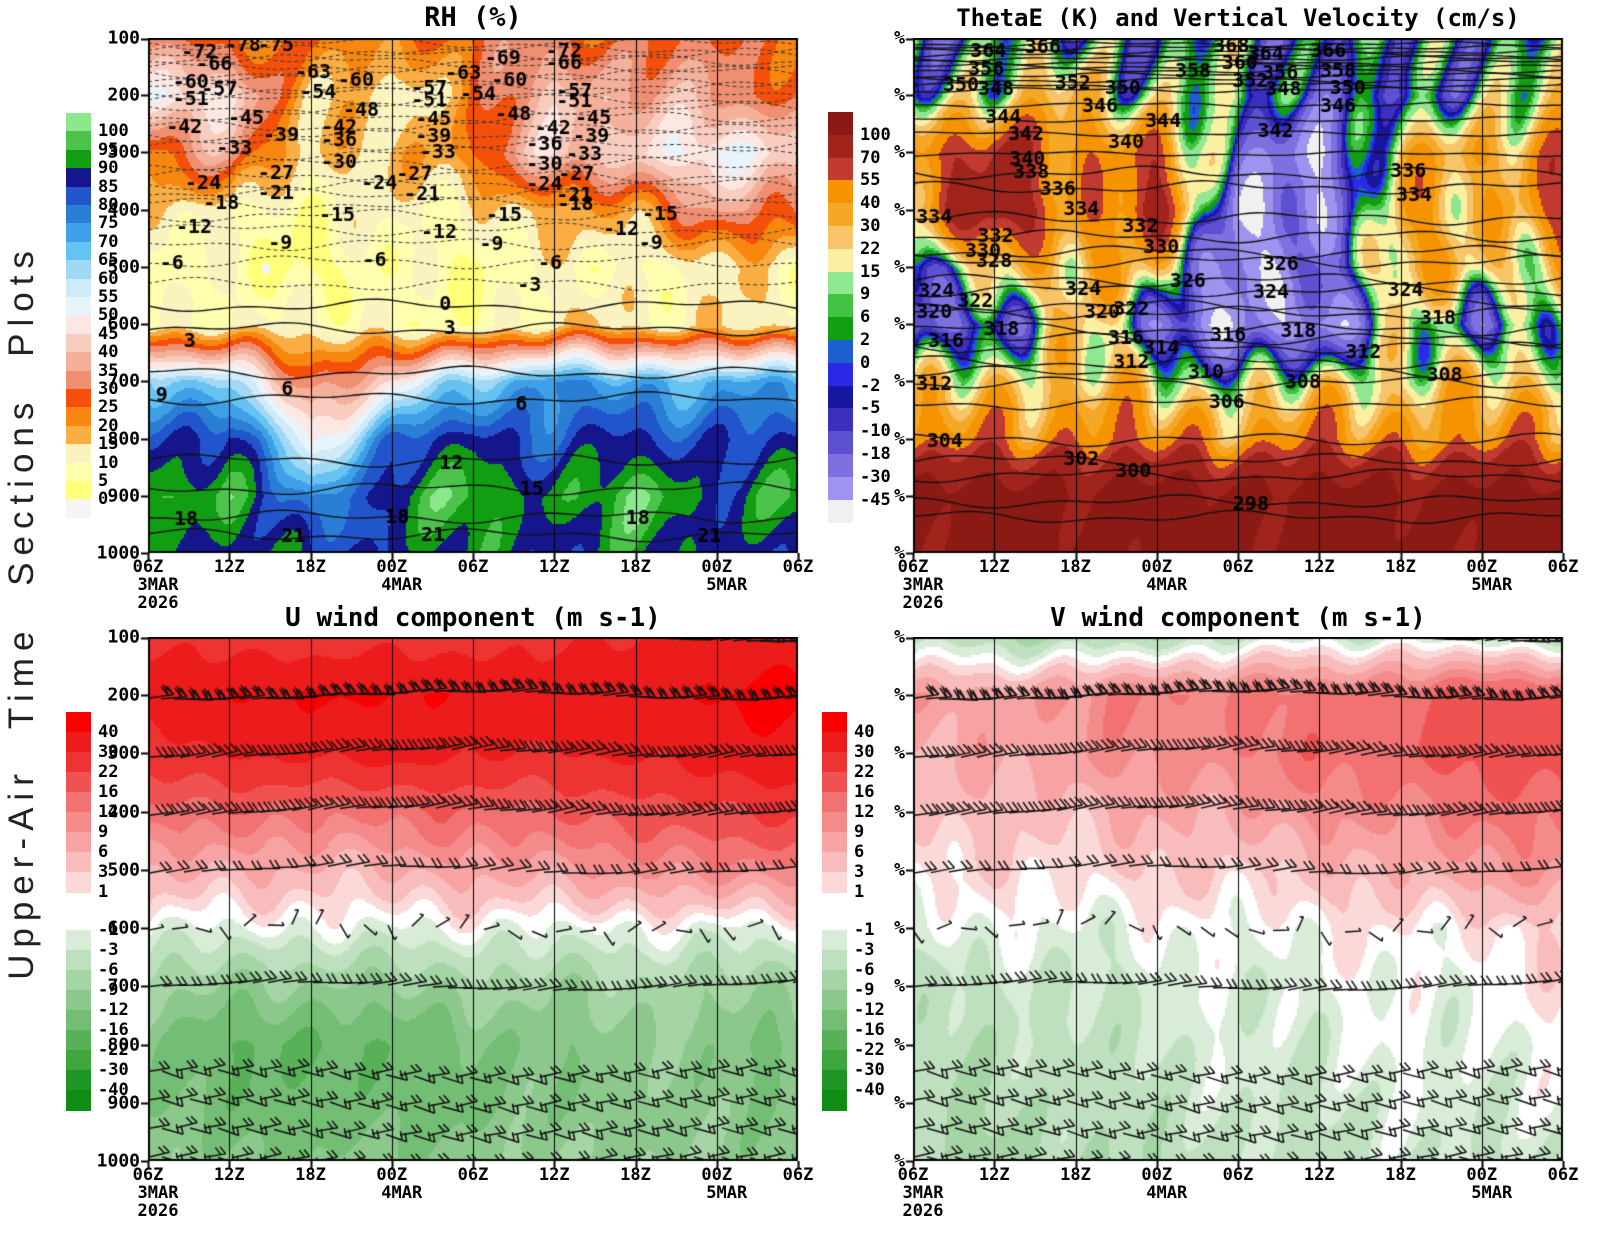 Image resolution: width=1600 pixels, height=1236 pixels. I want to click on colorbar-label: 16, so click(864, 792).